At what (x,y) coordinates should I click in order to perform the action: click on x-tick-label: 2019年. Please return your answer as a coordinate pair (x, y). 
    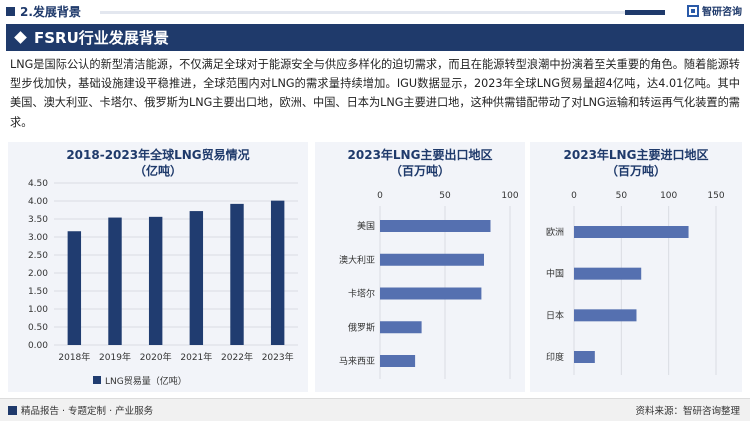
    Looking at the image, I should click on (115, 357).